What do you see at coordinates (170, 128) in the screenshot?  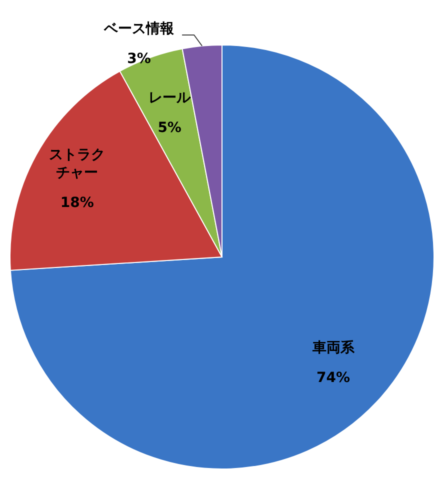 I see `data-label: 5%` at bounding box center [170, 128].